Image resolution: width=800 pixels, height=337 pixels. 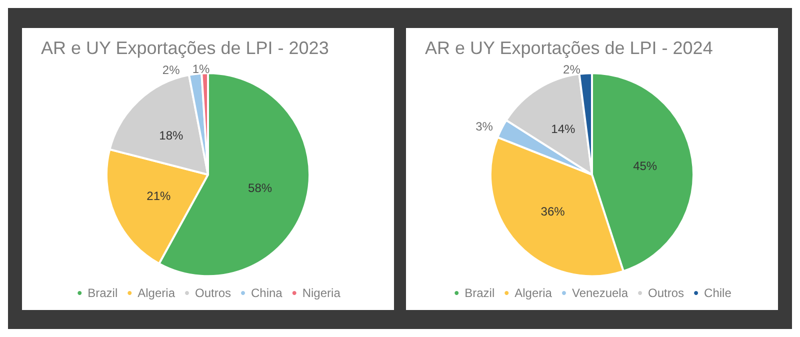 I want to click on data-label: 36%, so click(x=553, y=211).